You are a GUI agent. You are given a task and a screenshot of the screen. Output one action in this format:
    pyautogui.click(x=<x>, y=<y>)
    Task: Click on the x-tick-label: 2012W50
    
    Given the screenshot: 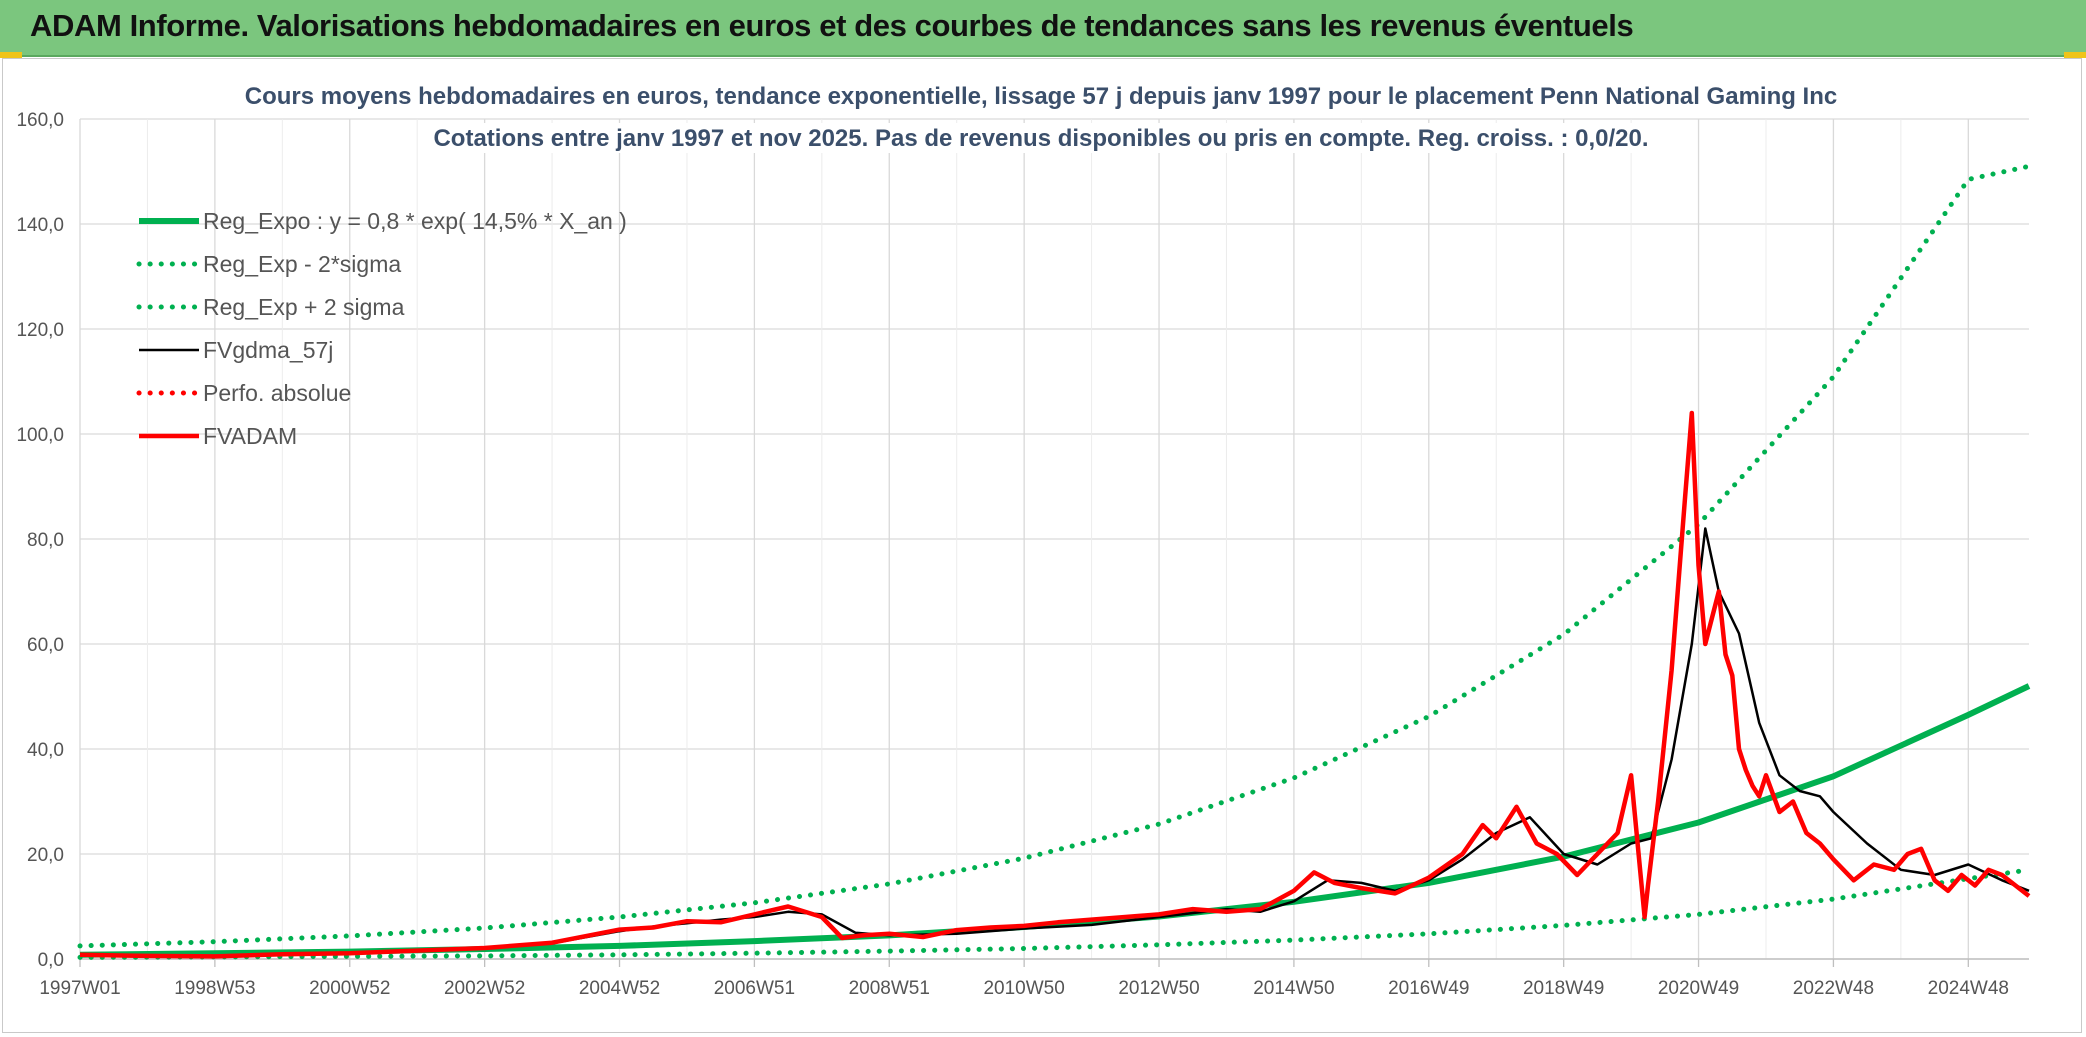 What is the action you would take?
    pyautogui.click(x=1158, y=988)
    